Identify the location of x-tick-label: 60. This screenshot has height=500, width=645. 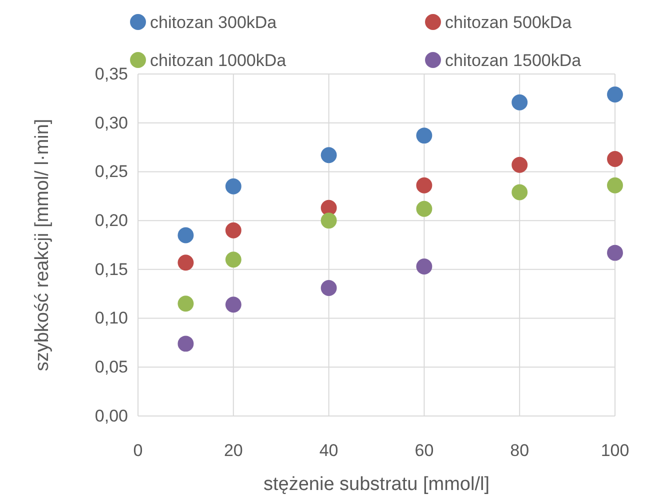
(424, 450).